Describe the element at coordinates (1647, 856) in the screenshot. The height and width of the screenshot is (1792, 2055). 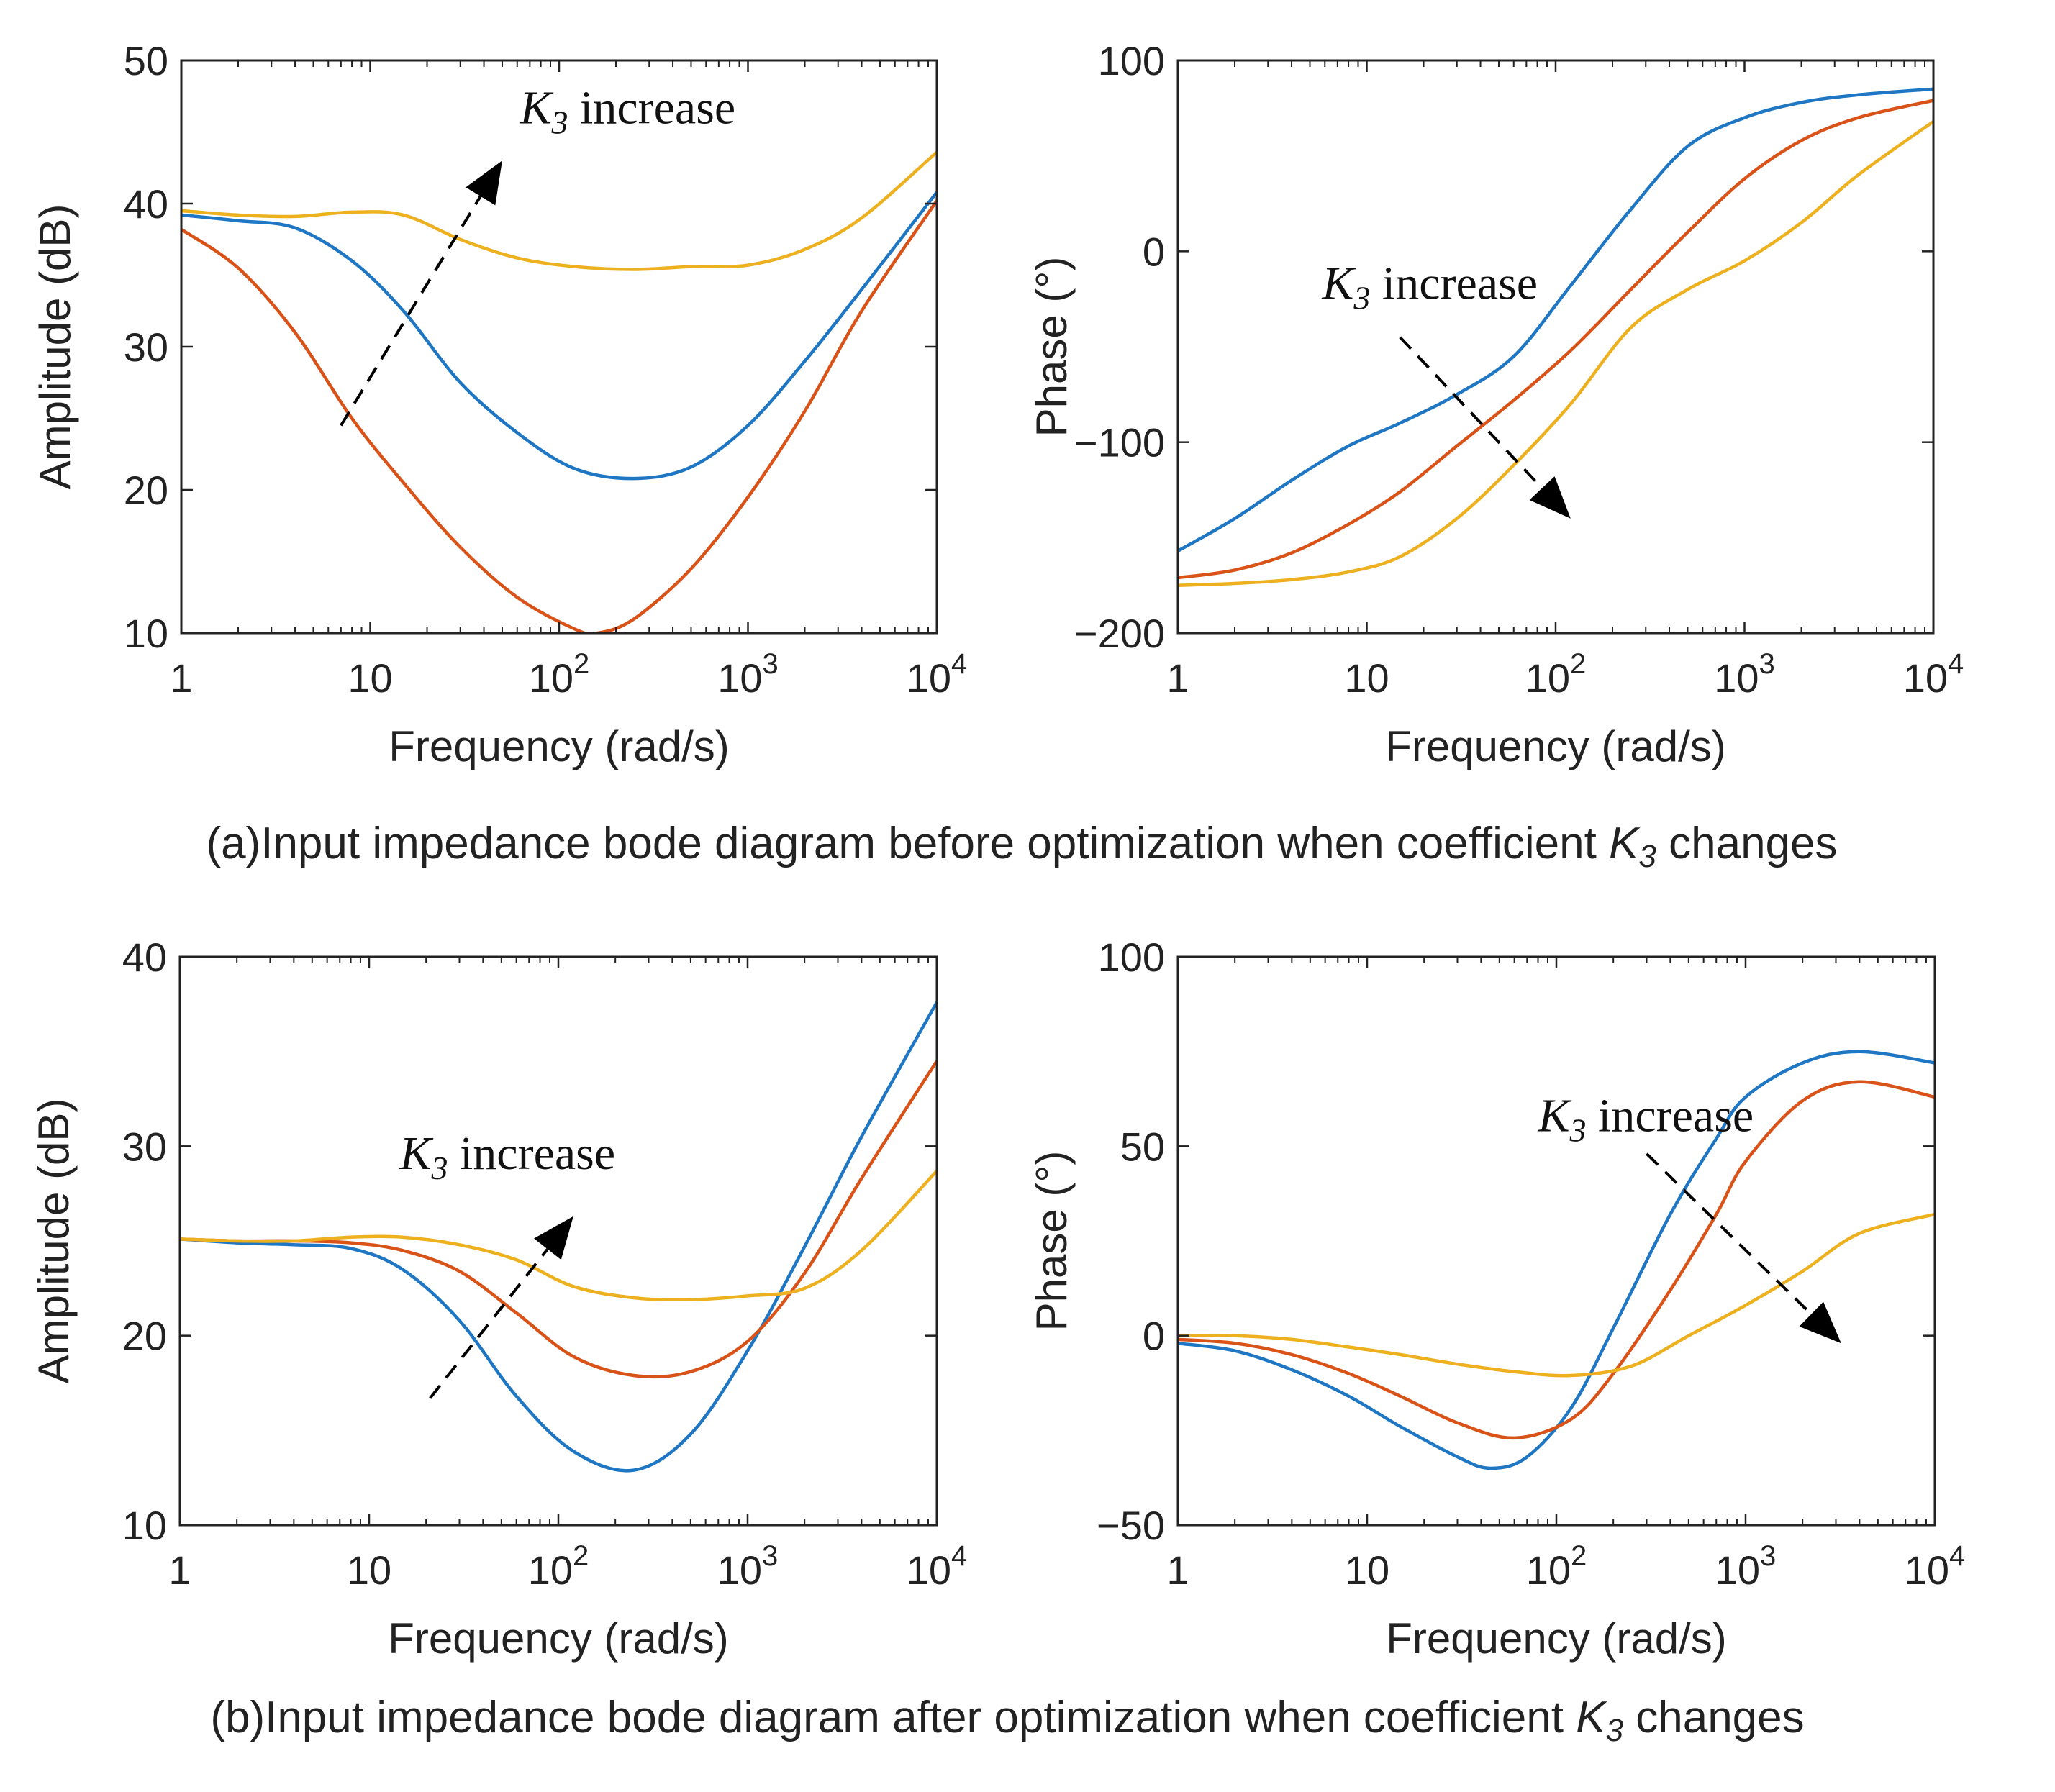
I see `caption-a-k-subscript: 3` at that location.